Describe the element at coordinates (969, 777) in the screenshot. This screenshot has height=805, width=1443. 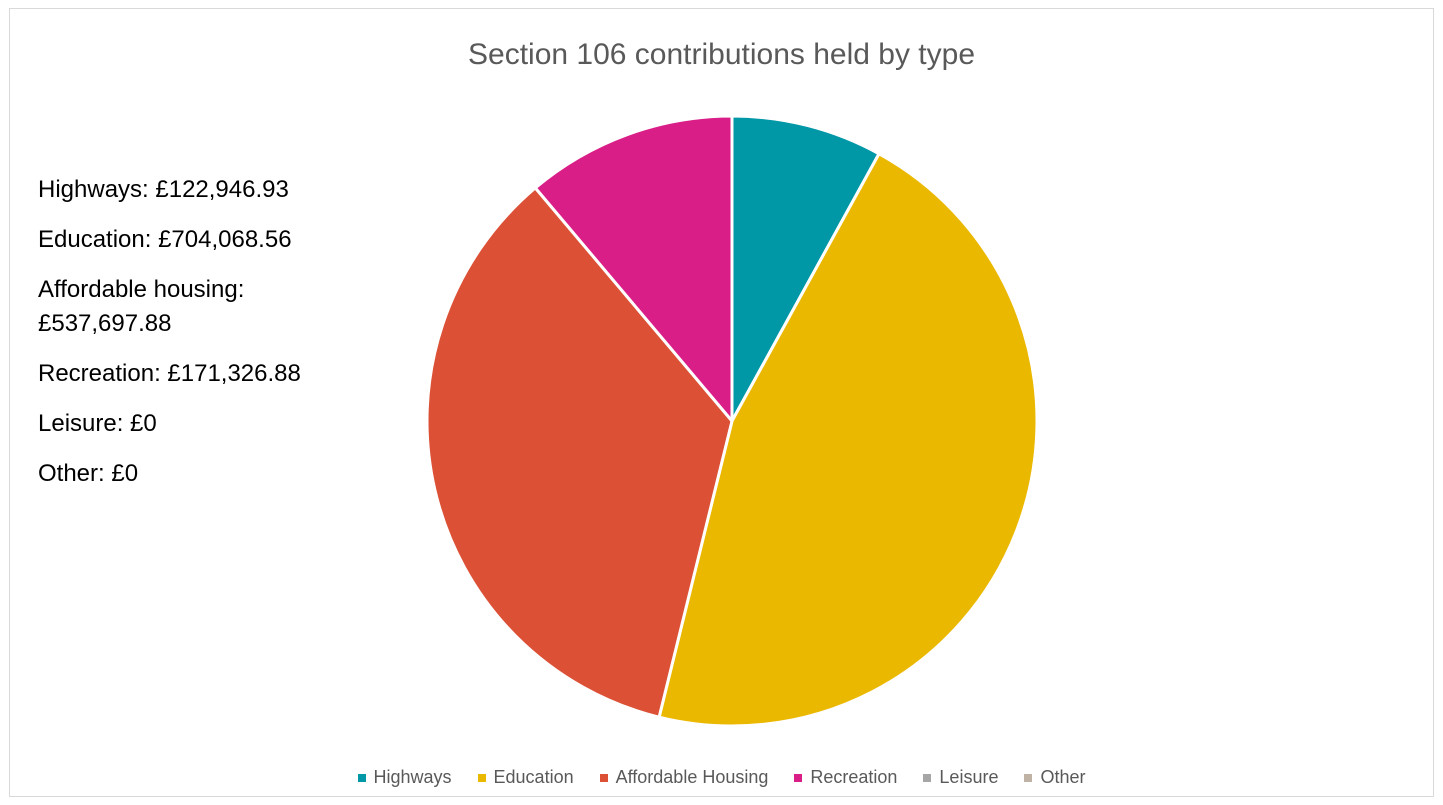
I see `legend-label: Leisure` at that location.